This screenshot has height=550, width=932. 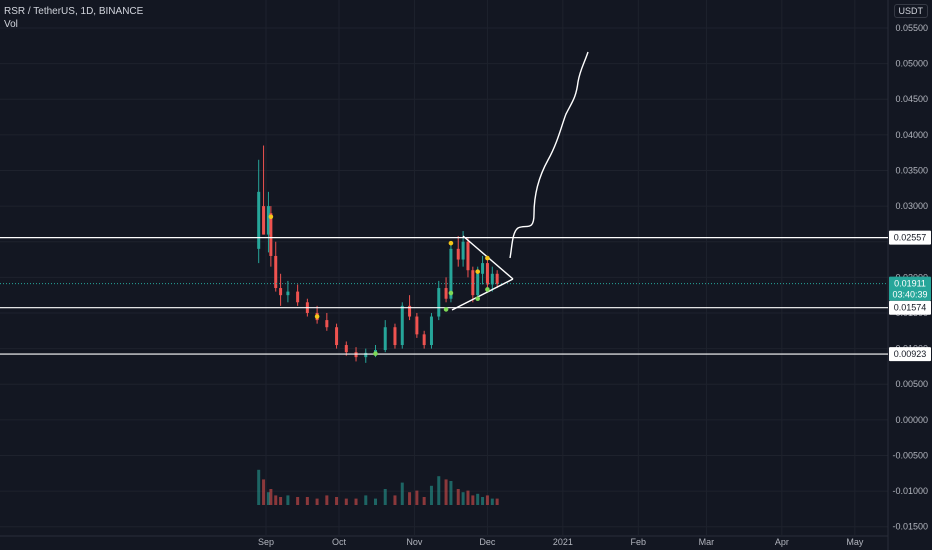 What do you see at coordinates (909, 295) in the screenshot?
I see `last-price-countdown: 03:40:39` at bounding box center [909, 295].